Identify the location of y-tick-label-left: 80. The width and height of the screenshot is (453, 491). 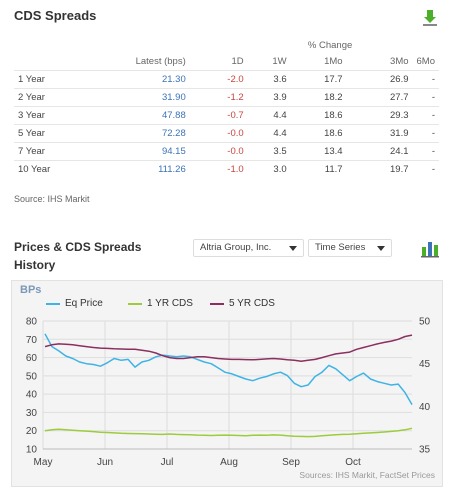
(32, 322).